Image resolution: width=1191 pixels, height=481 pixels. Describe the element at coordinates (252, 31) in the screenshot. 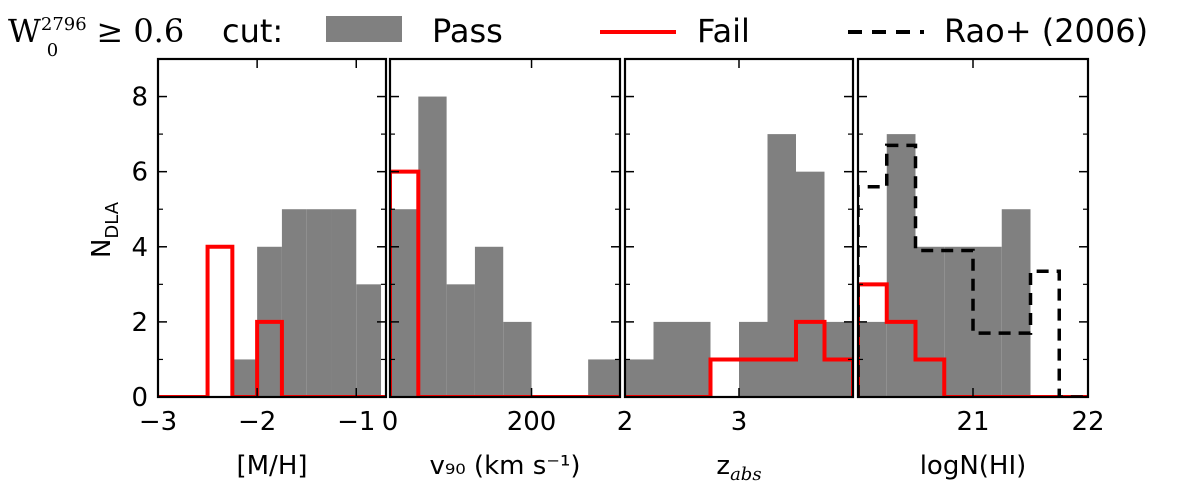

I see `legend-cut-label: cut:` at that location.